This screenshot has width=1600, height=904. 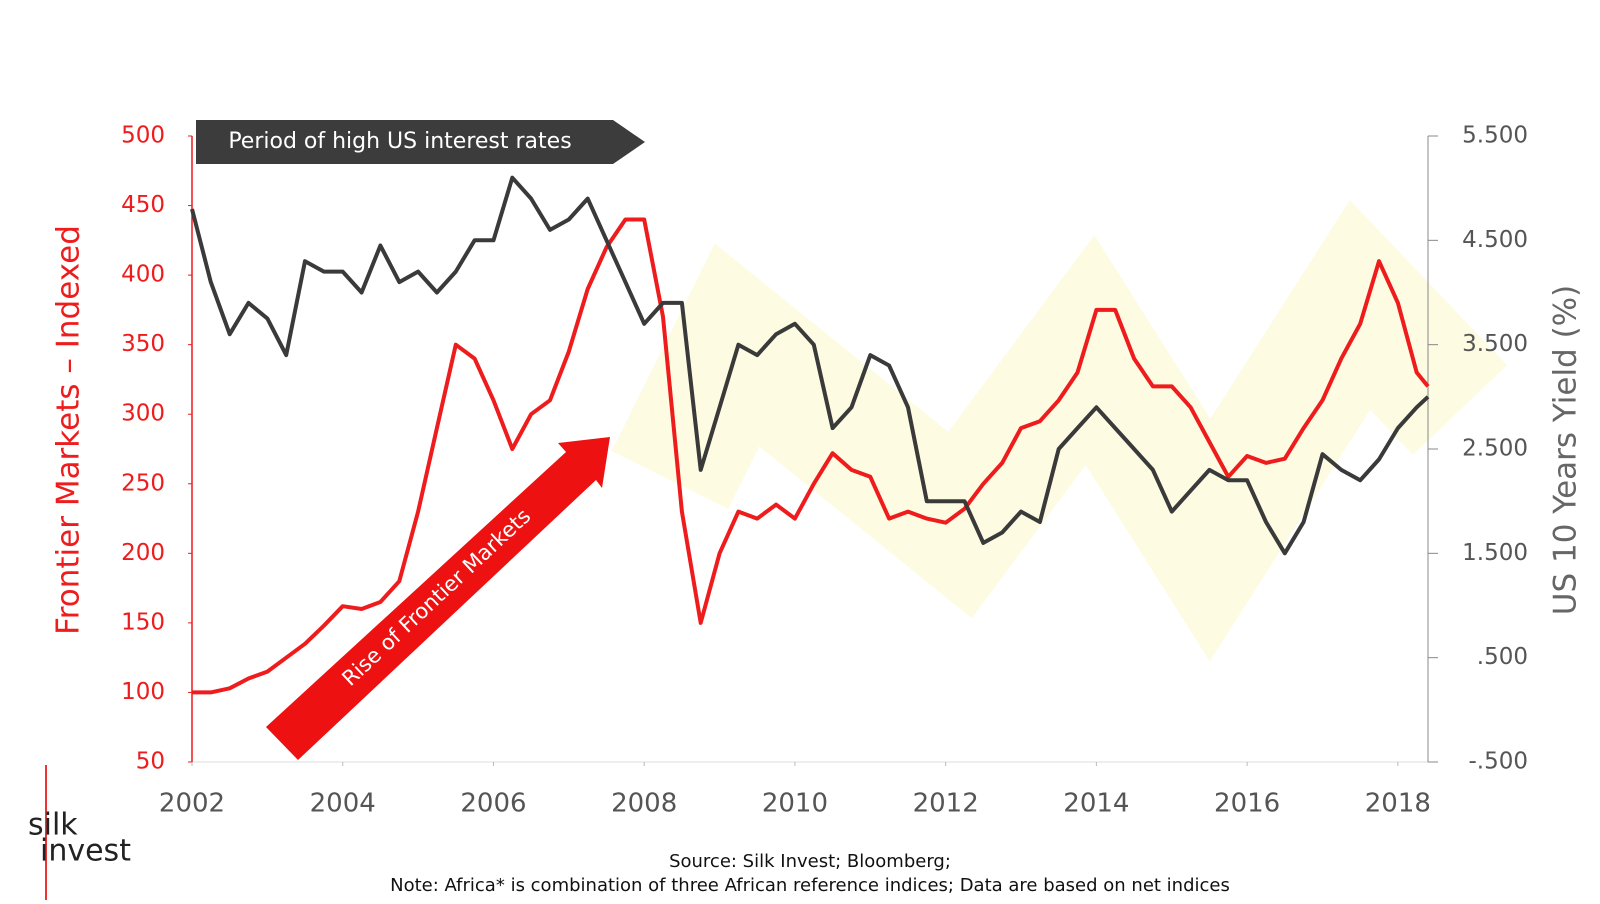 I want to click on logo-top: silk, so click(x=53, y=825).